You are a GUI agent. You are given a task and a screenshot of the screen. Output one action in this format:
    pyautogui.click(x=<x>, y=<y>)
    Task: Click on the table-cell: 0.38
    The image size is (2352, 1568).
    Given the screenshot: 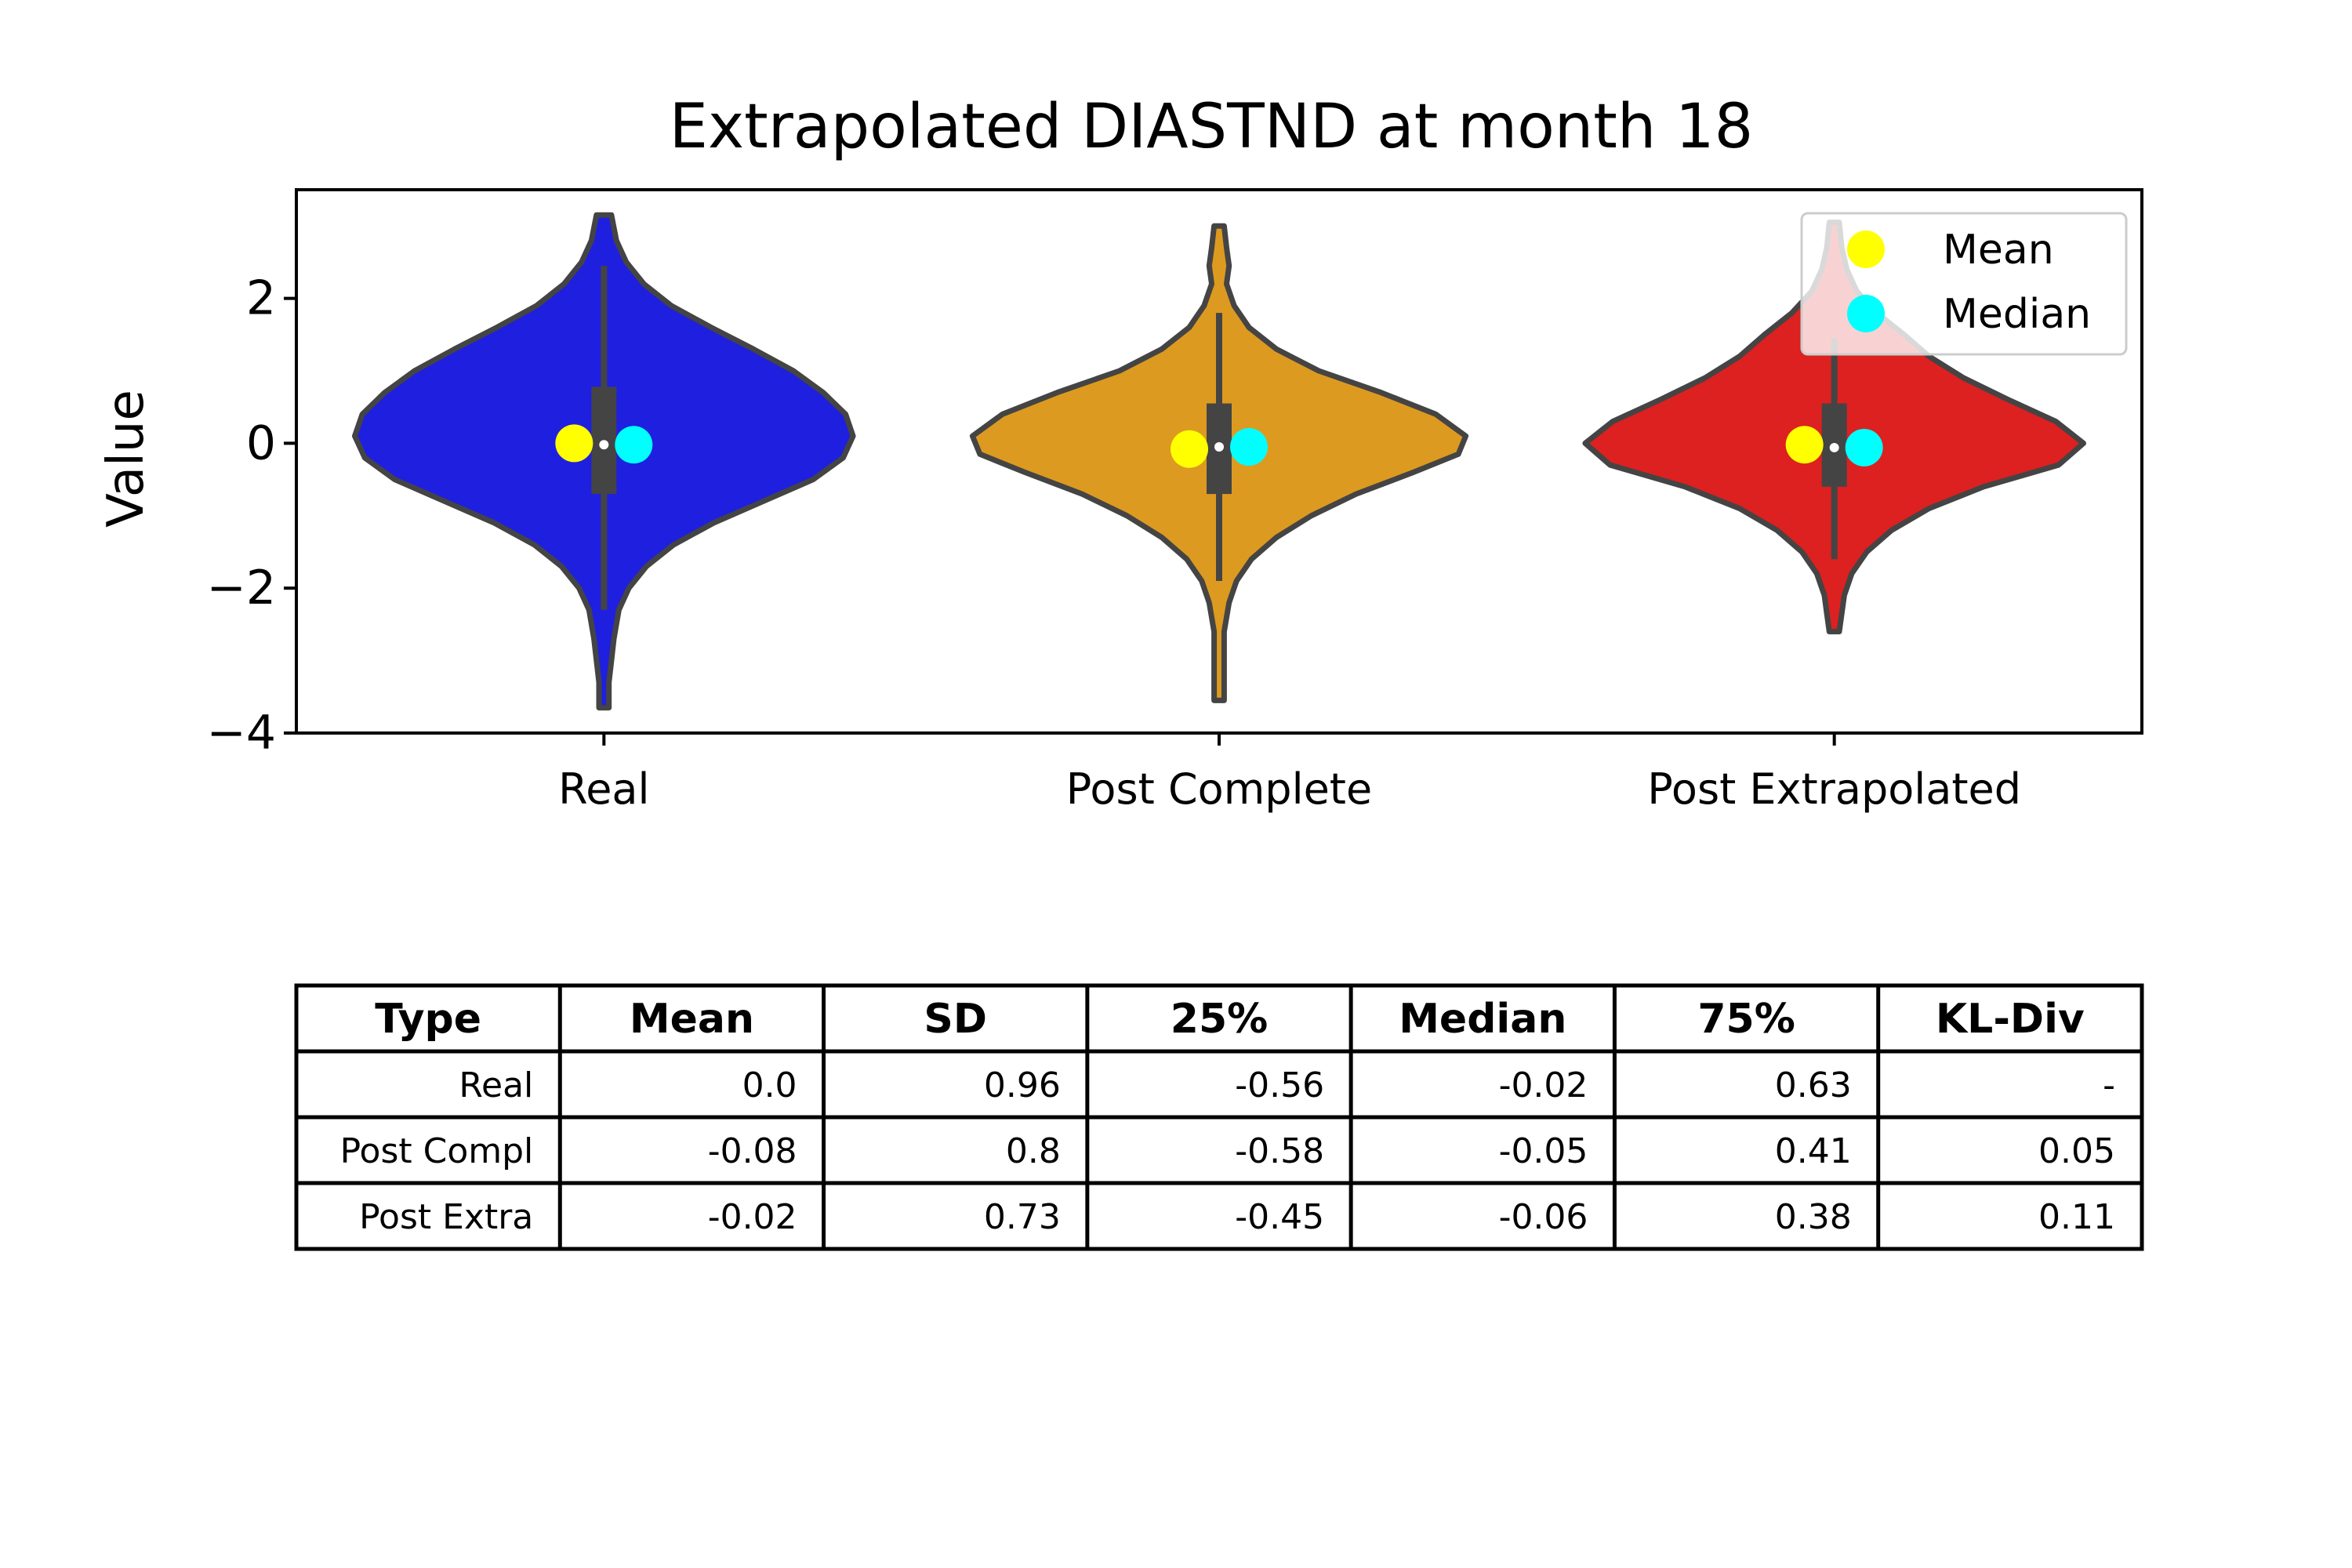 What is the action you would take?
    pyautogui.click(x=1814, y=1217)
    